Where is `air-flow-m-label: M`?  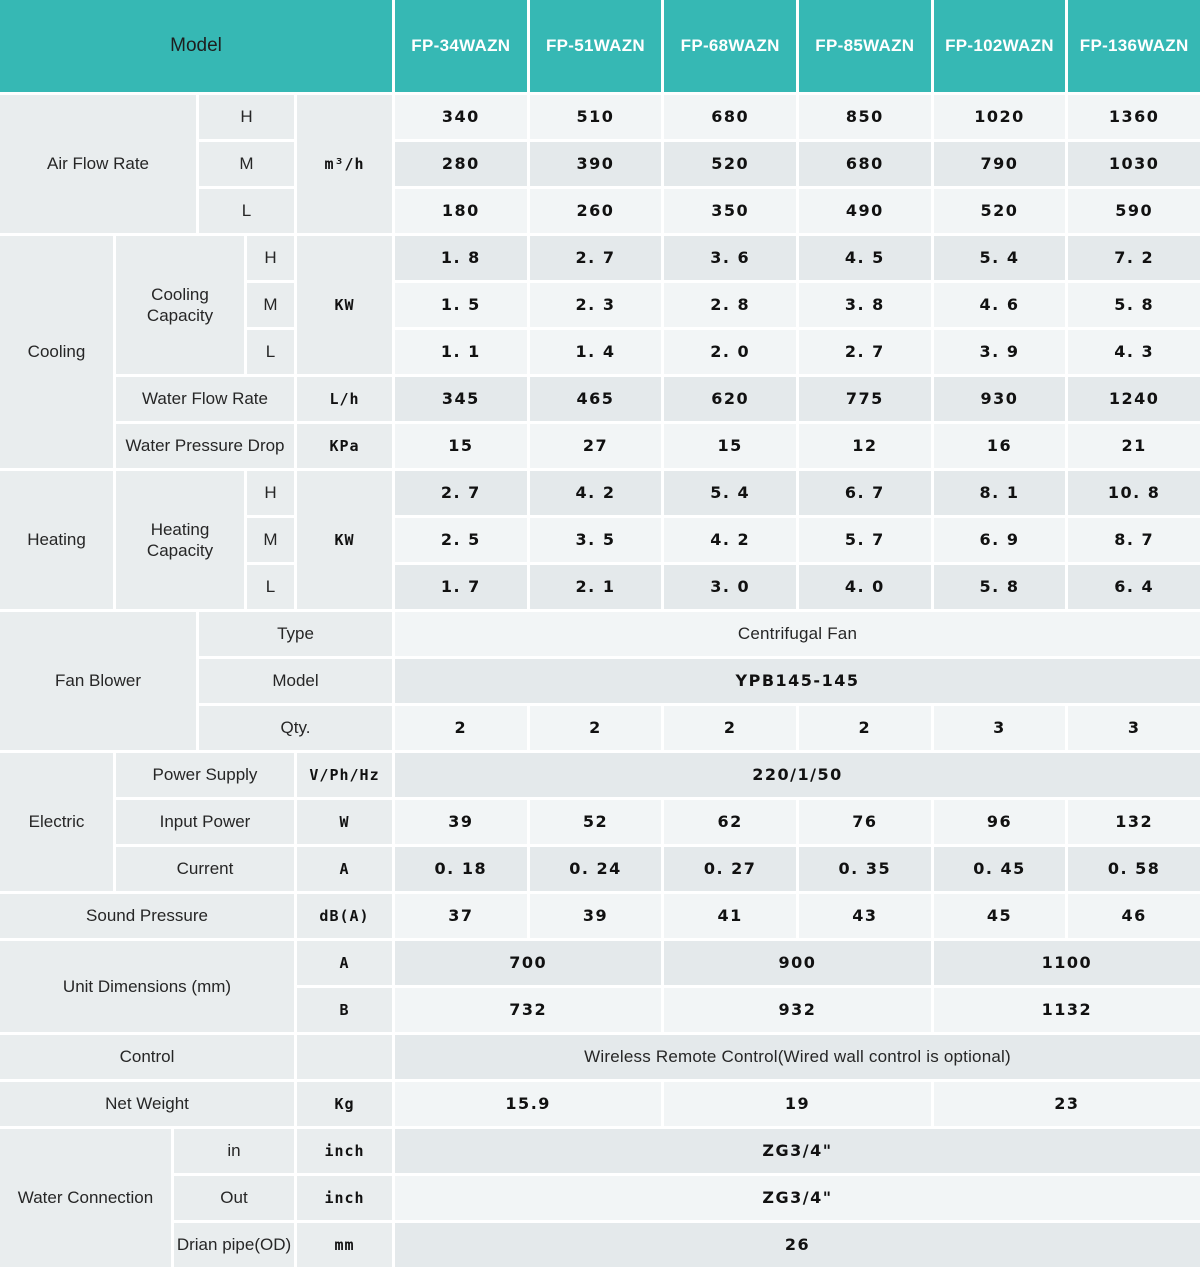 air-flow-m-label: M is located at coordinates (246, 164).